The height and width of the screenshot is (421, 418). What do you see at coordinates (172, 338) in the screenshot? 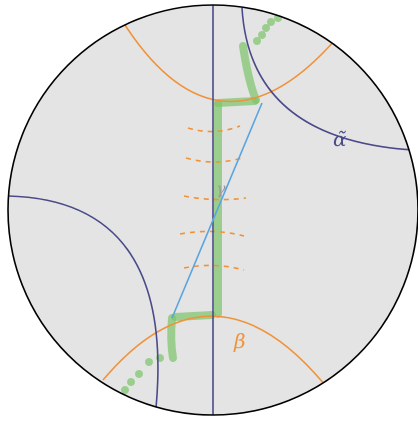
I see `green-bottom-arc` at bounding box center [172, 338].